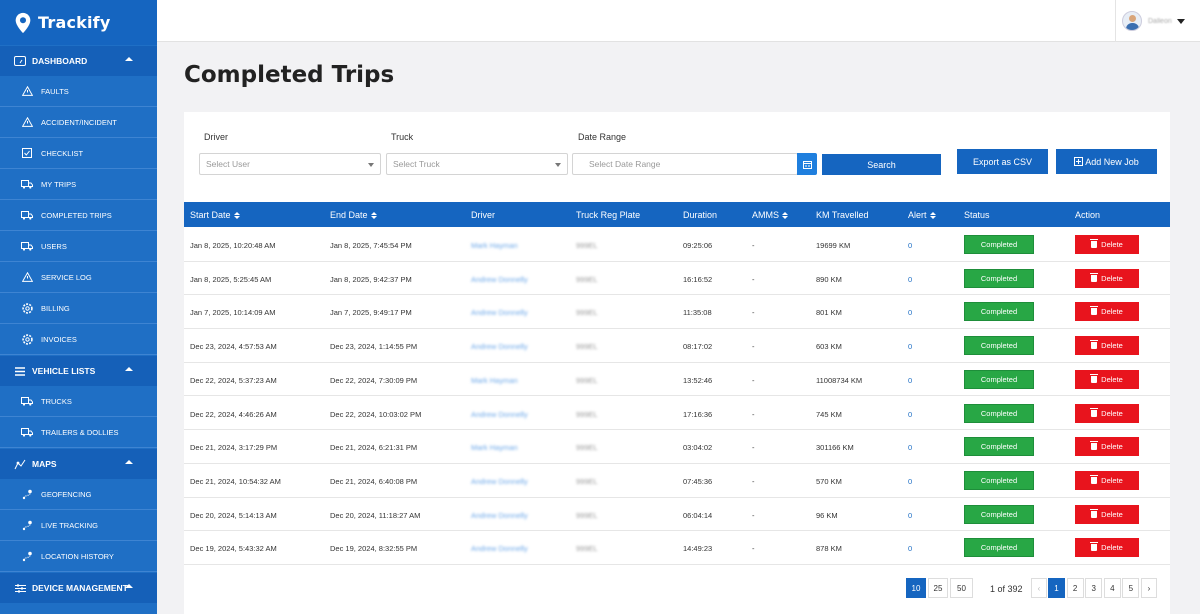  I want to click on trash-icon, so click(1094, 547).